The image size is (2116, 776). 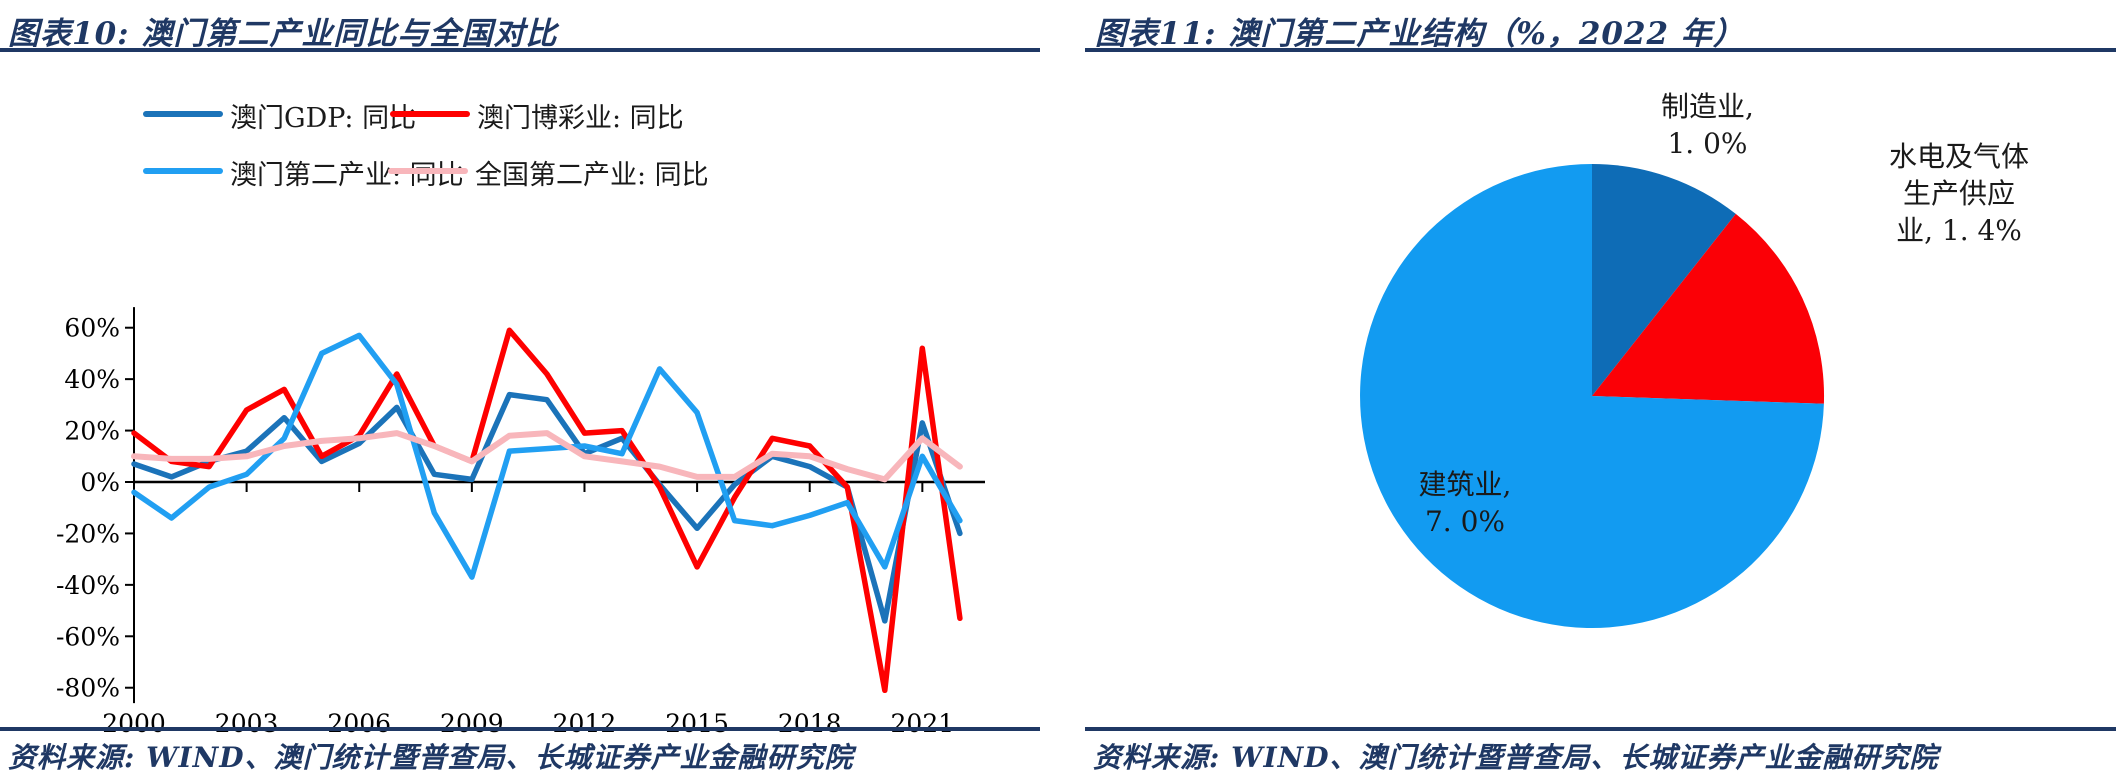 What do you see at coordinates (92, 328) in the screenshot?
I see `y-tick-label: 60%` at bounding box center [92, 328].